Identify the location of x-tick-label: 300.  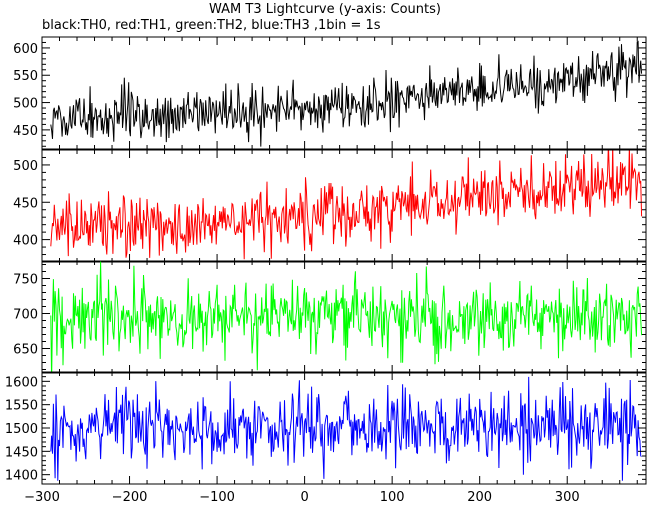
(567, 497).